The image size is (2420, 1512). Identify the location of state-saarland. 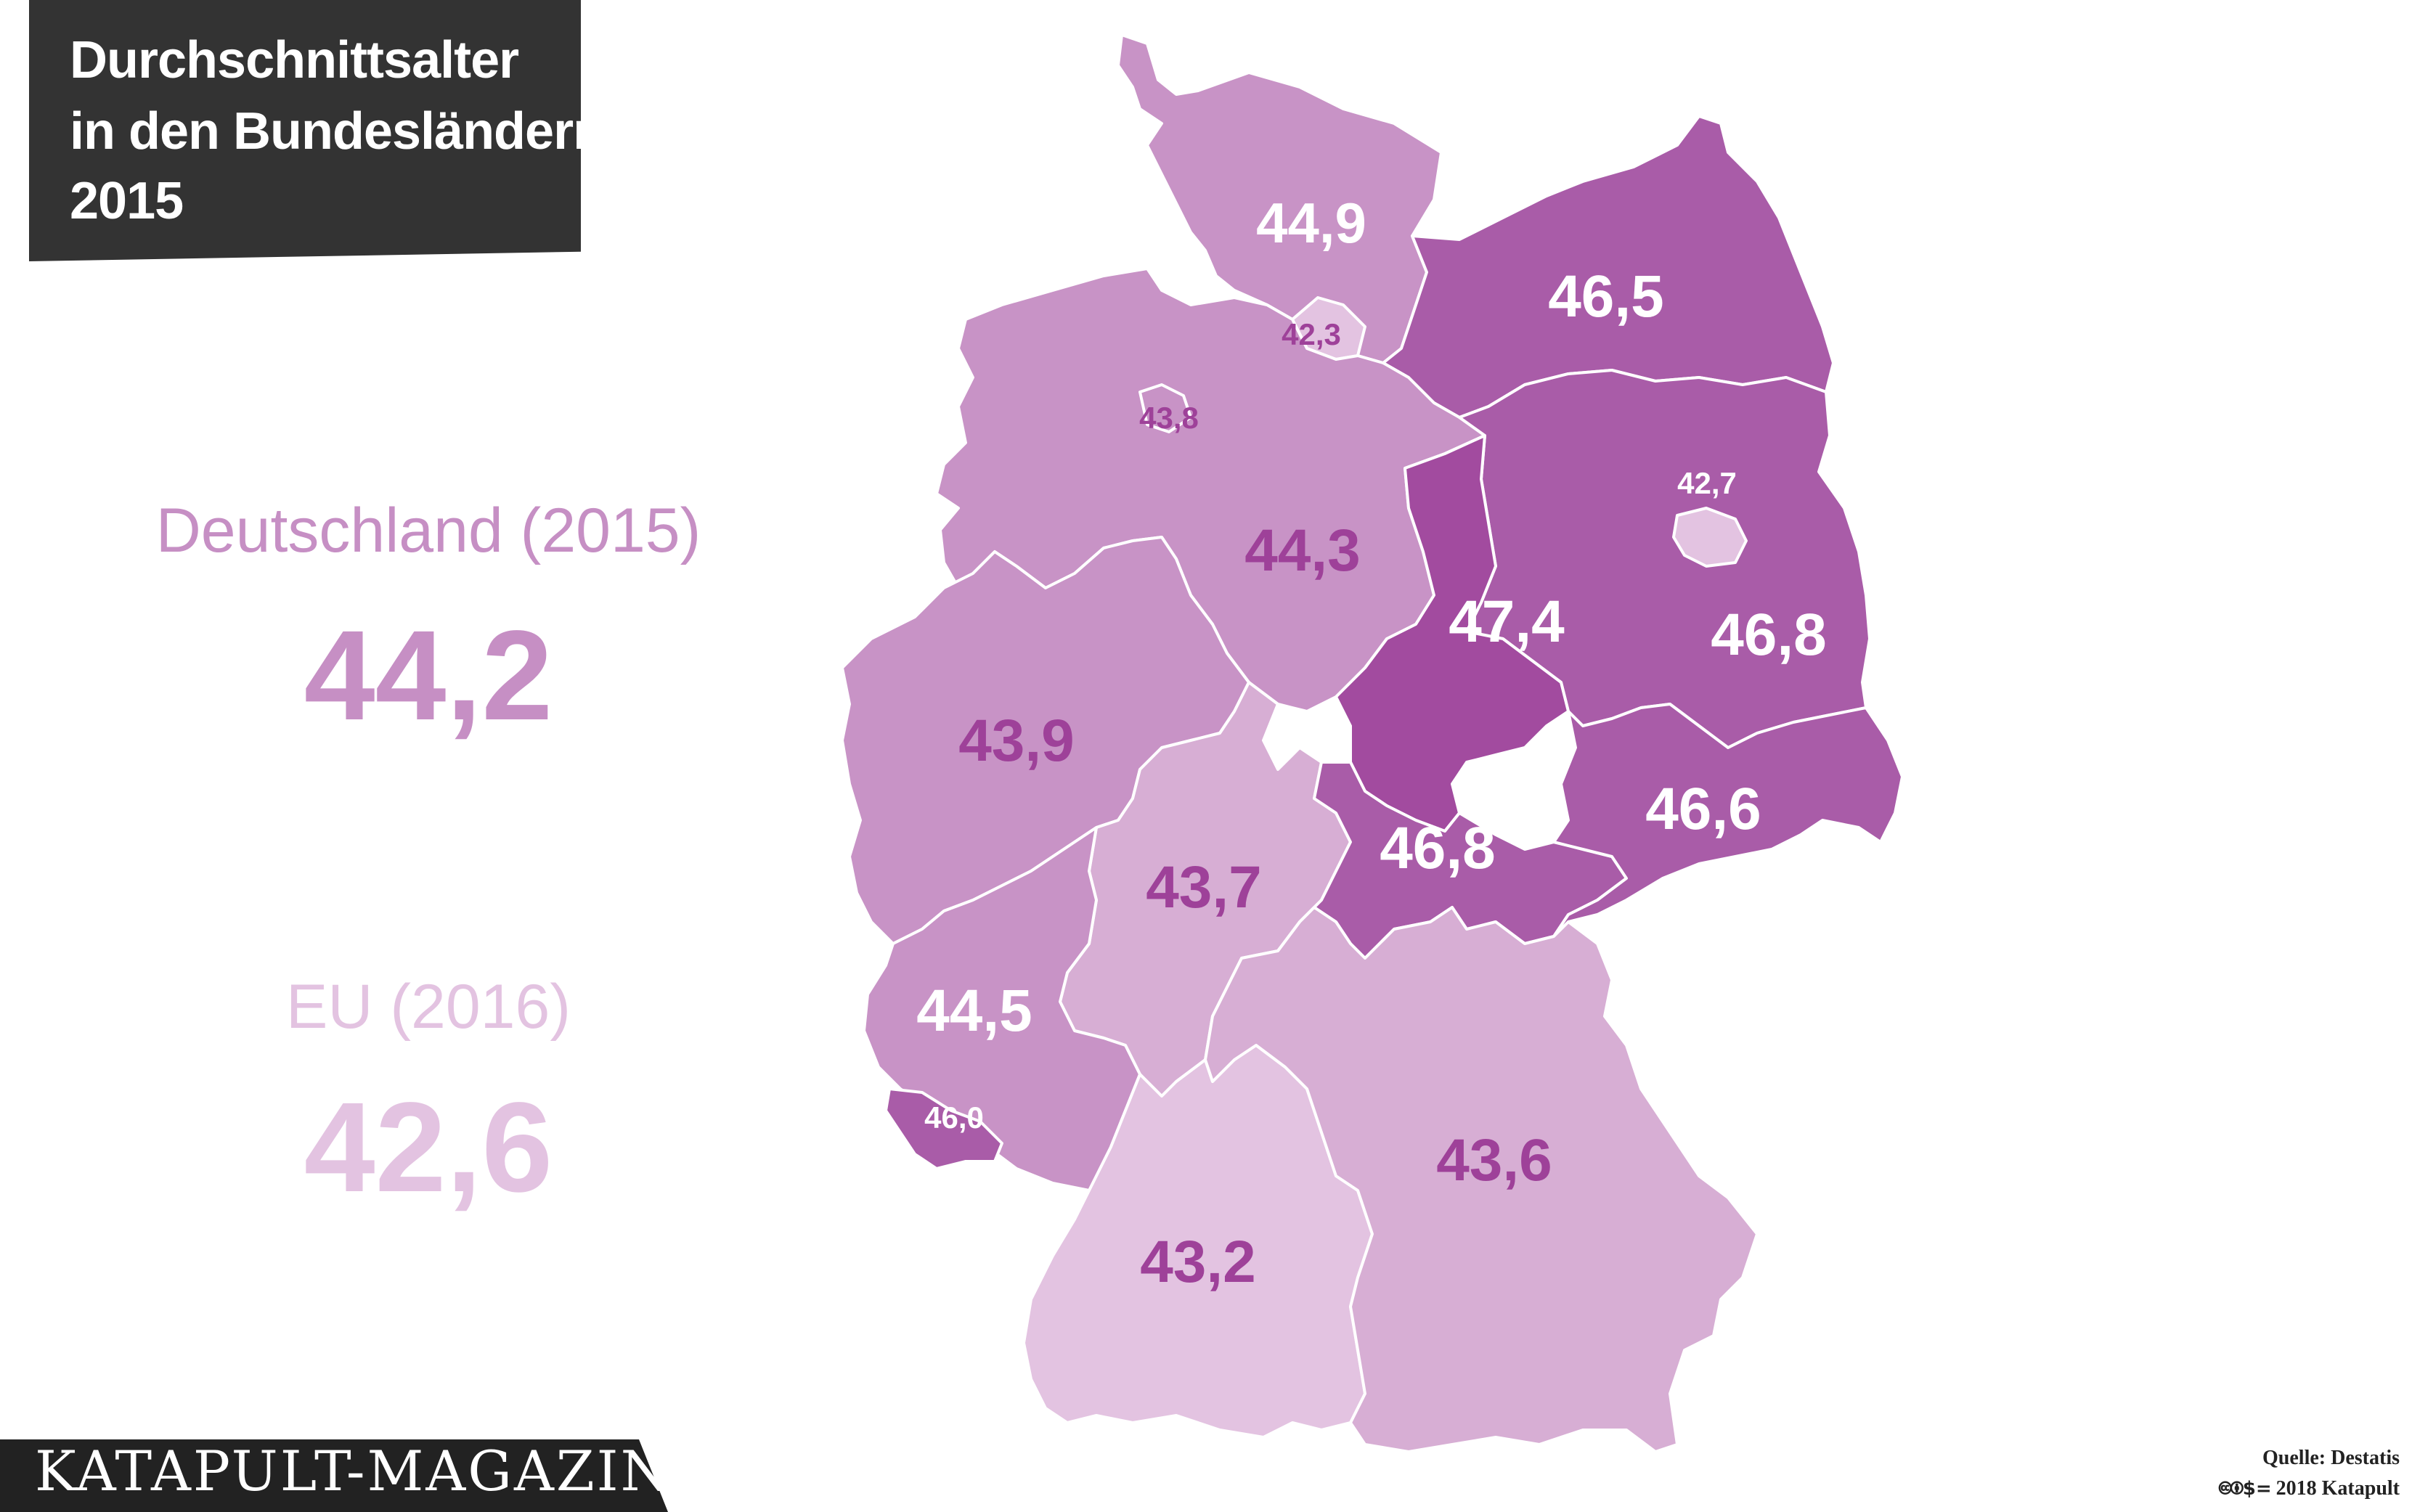
(943, 1128).